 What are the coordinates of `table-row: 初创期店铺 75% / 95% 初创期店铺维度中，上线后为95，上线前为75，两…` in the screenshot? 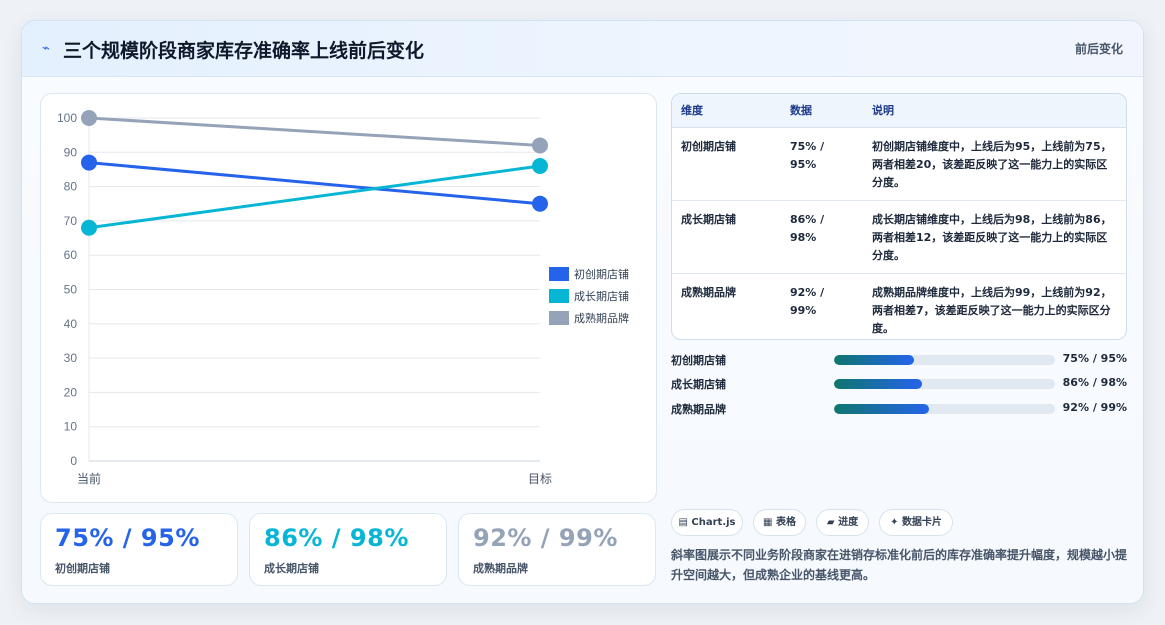 It's located at (899, 164).